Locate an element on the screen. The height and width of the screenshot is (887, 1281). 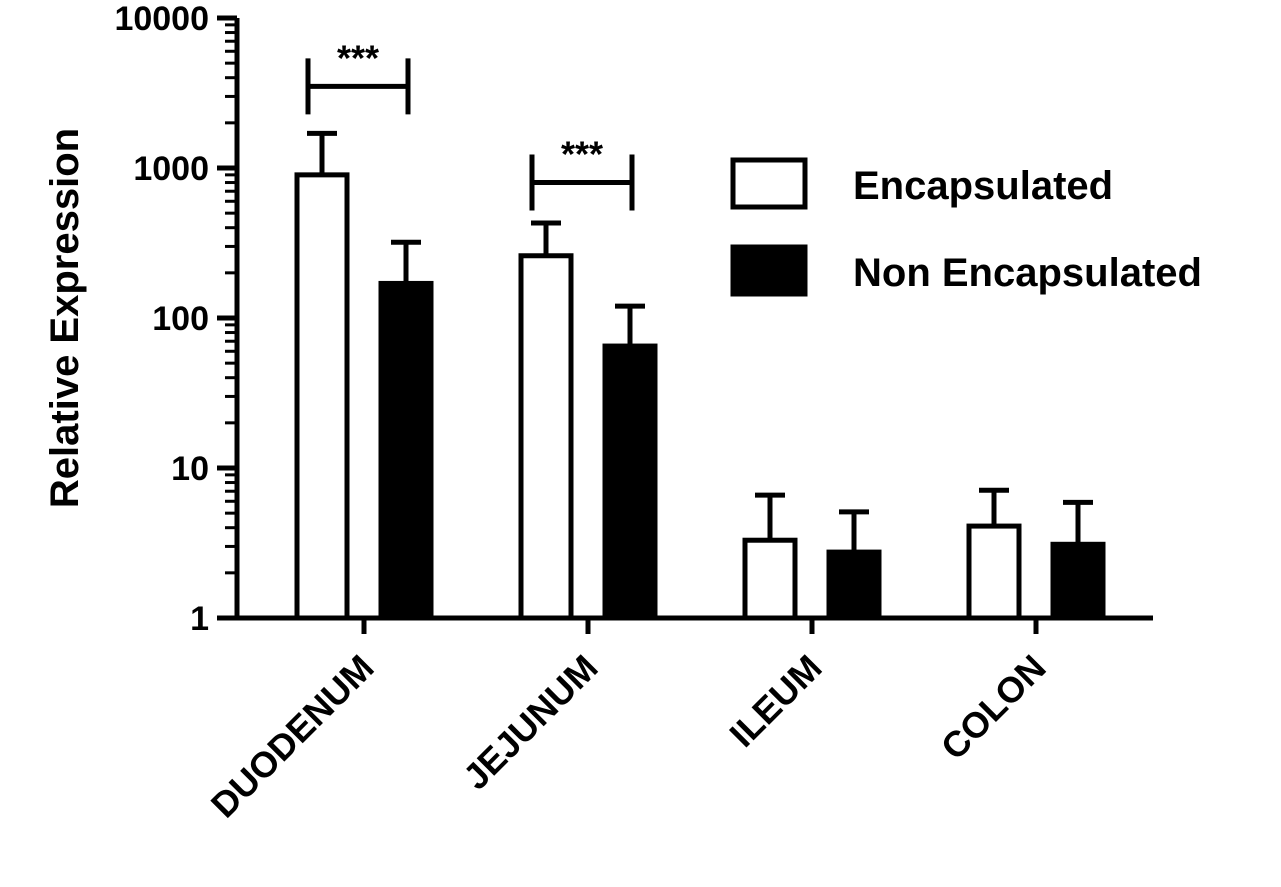
legend: Encapsulated Non Encapsulated is located at coordinates (966, 227).